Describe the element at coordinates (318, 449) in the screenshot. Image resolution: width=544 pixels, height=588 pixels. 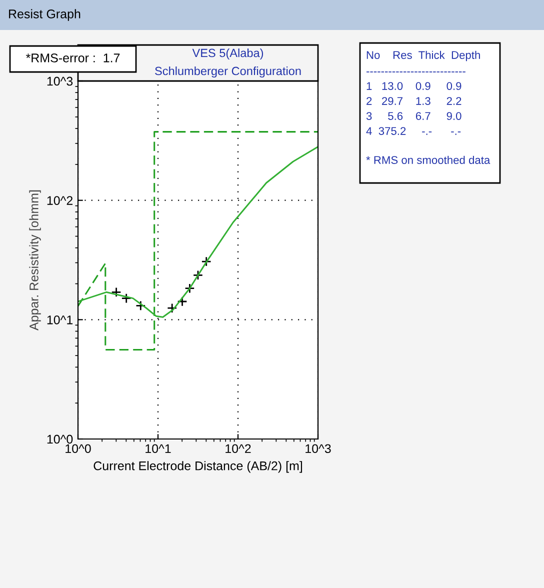
I see `x-tick-label: 10^3` at that location.